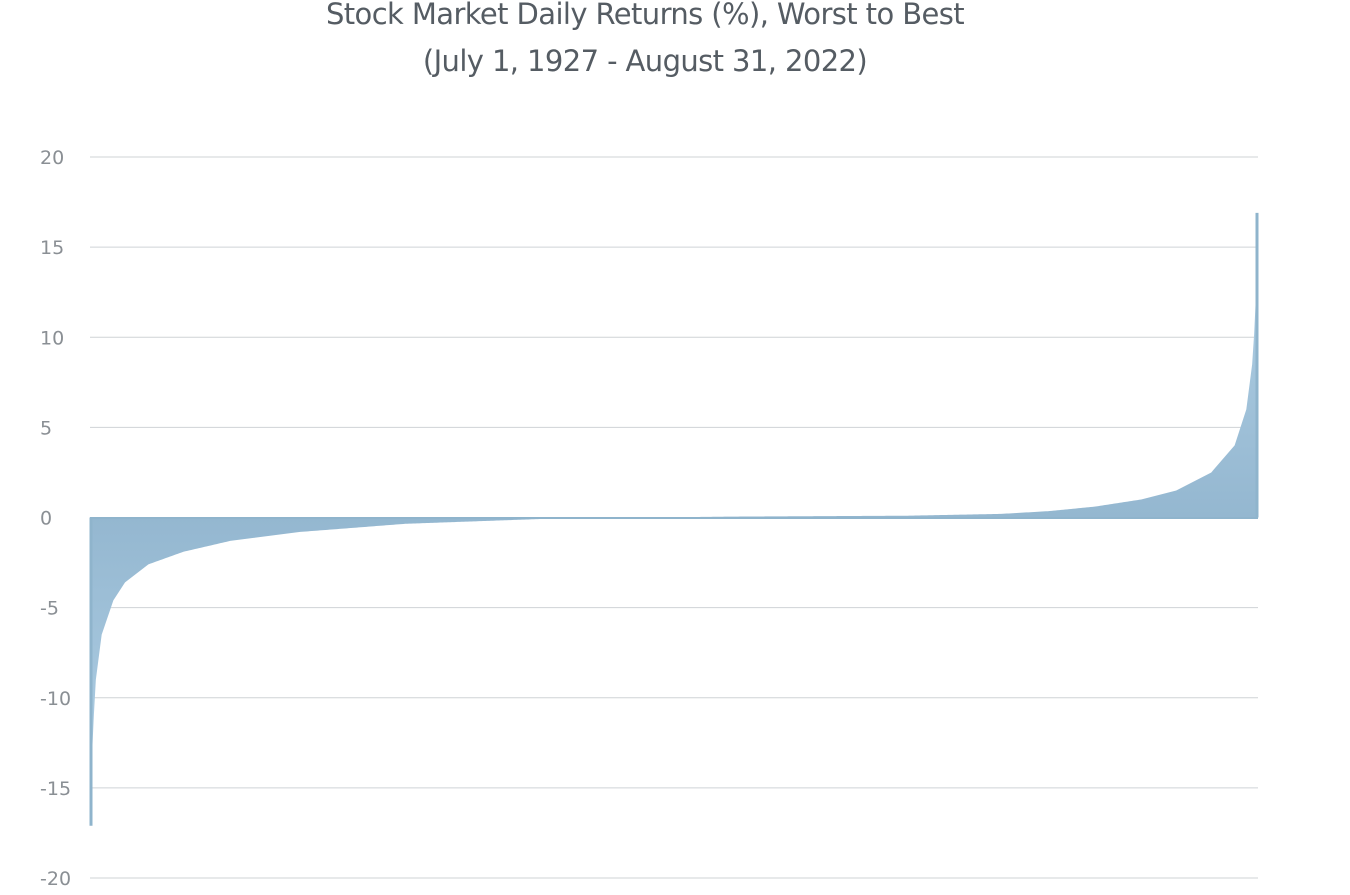 The height and width of the screenshot is (895, 1350). Describe the element at coordinates (52, 158) in the screenshot. I see `y-tick-label: 20` at that location.